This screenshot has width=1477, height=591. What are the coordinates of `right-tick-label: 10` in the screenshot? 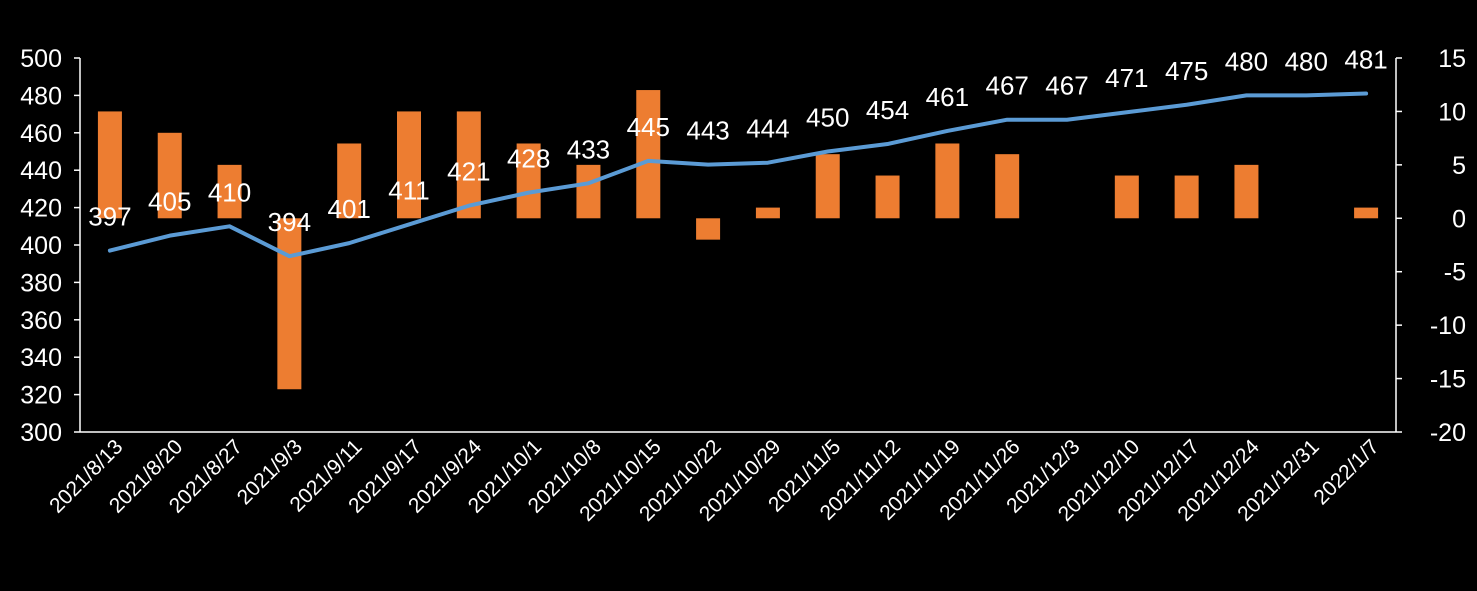 It's located at (1452, 112).